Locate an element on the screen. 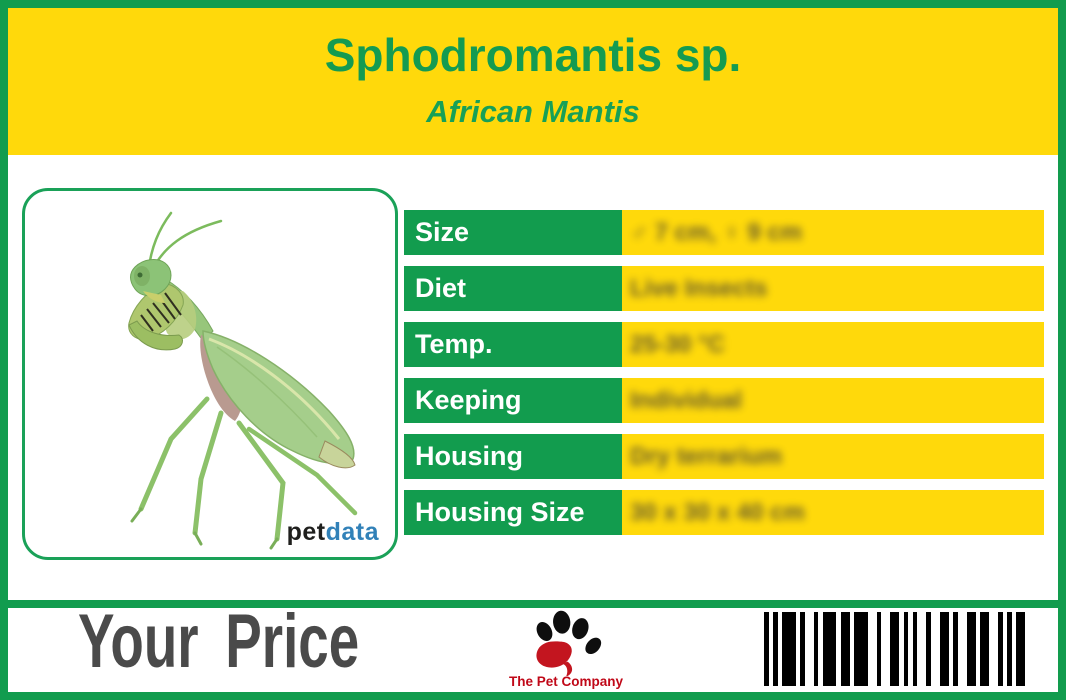 This screenshot has height=700, width=1066. pet-company-logo: The Pet Company is located at coordinates (566, 649).